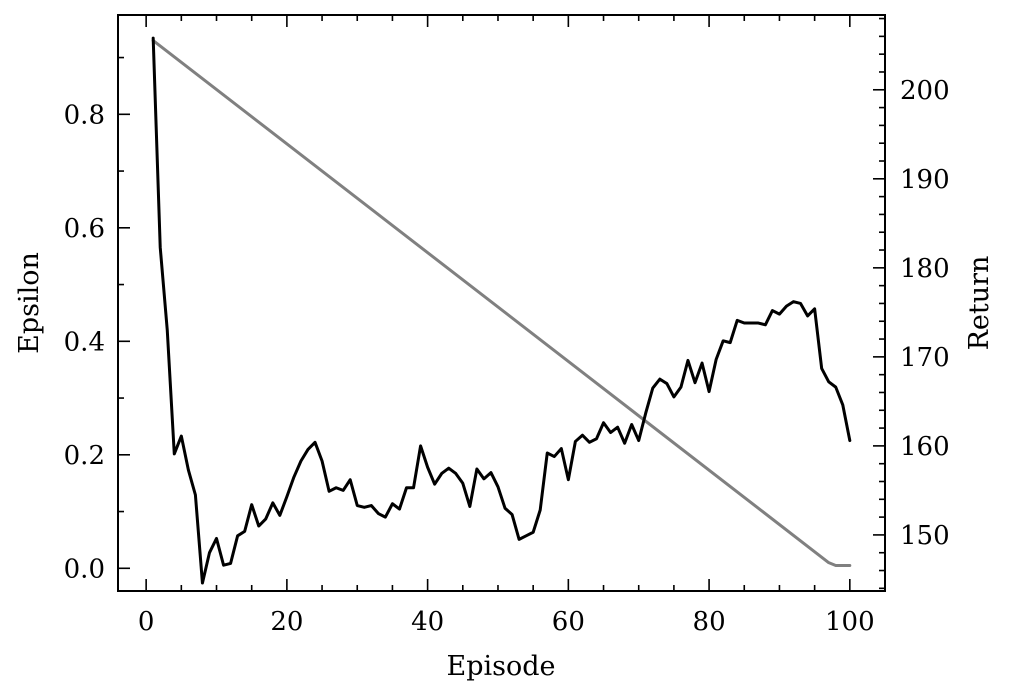 The height and width of the screenshot is (698, 1011). What do you see at coordinates (709, 622) in the screenshot?
I see `x-tick-label: 80` at bounding box center [709, 622].